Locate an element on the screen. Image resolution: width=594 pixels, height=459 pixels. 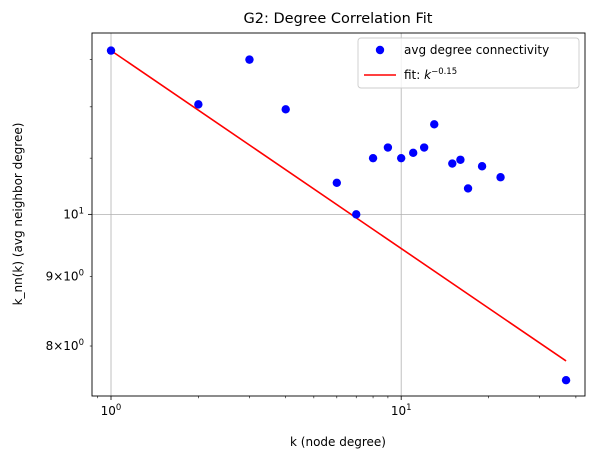
legend: avg degree connectivity fit: k−0.15 is located at coordinates (468, 63).